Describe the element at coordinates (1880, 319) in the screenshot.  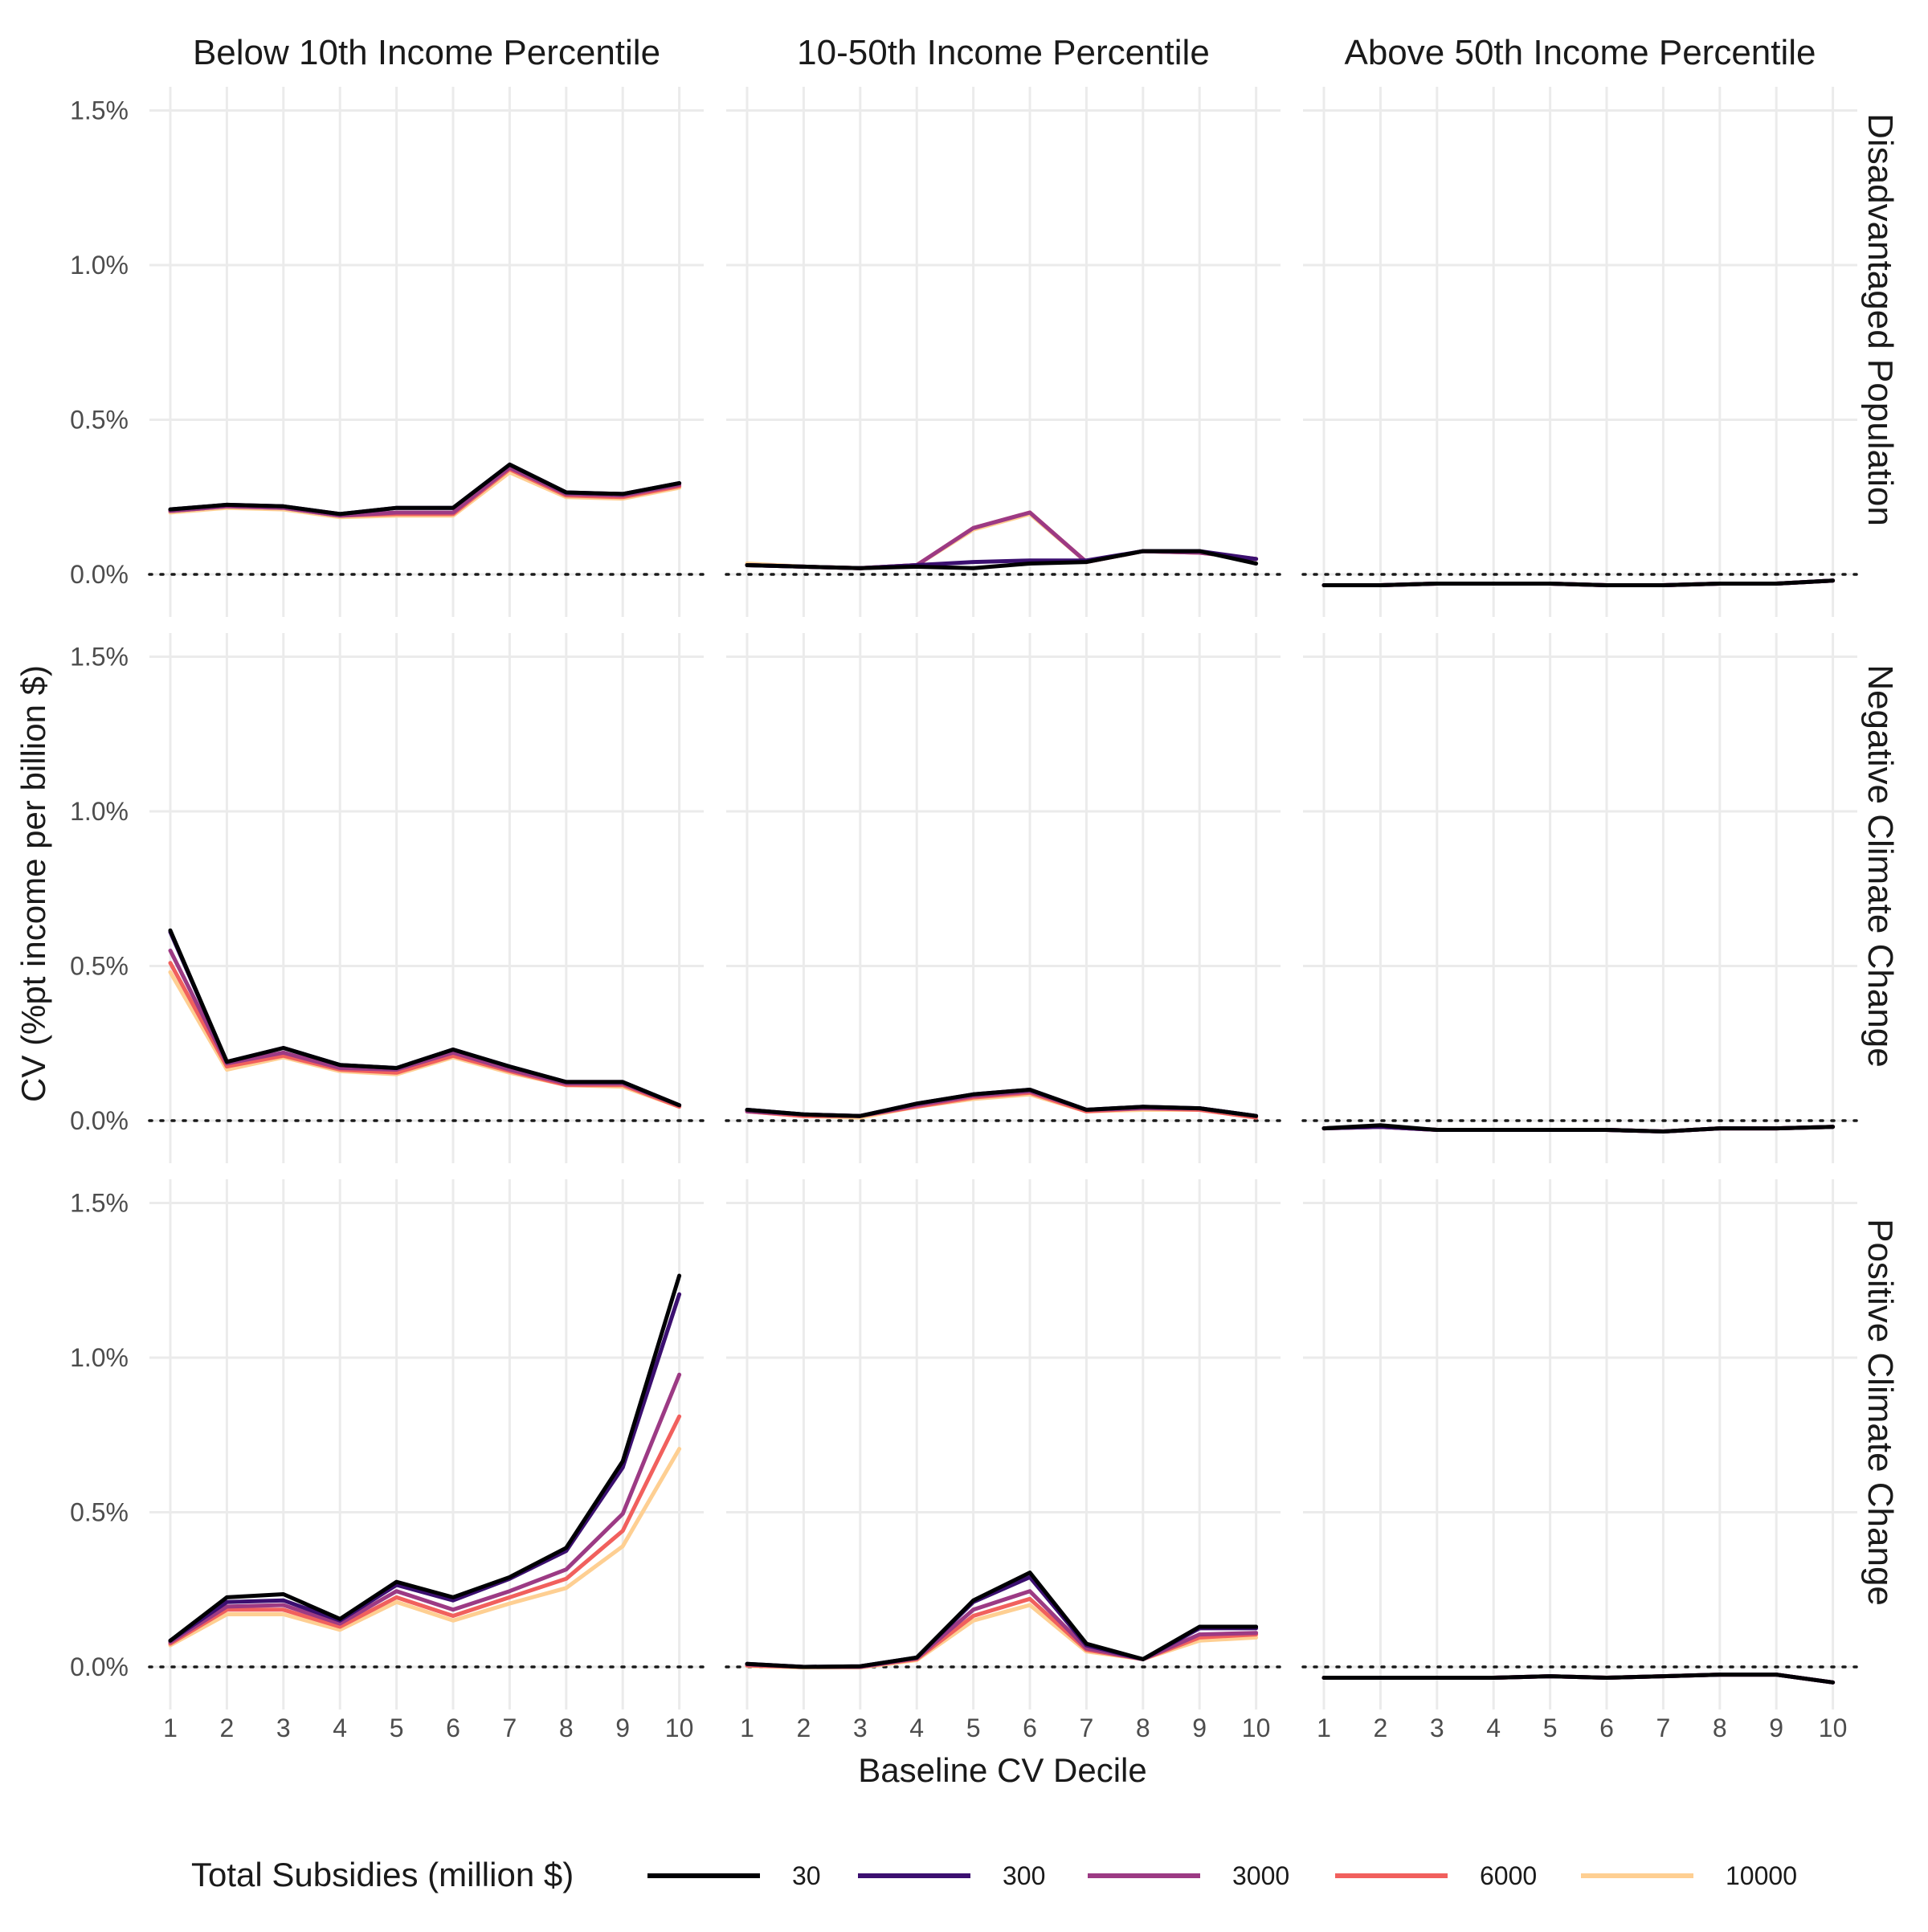
I see `row-facet-title: Disadvantaged Population` at that location.